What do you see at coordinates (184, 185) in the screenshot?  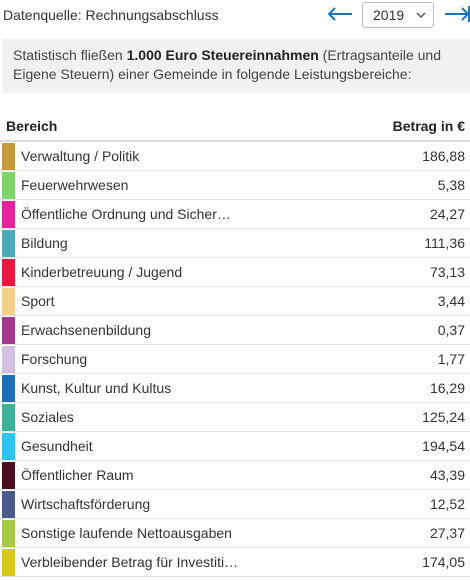 I see `area-name: Feuerwehrwesen` at bounding box center [184, 185].